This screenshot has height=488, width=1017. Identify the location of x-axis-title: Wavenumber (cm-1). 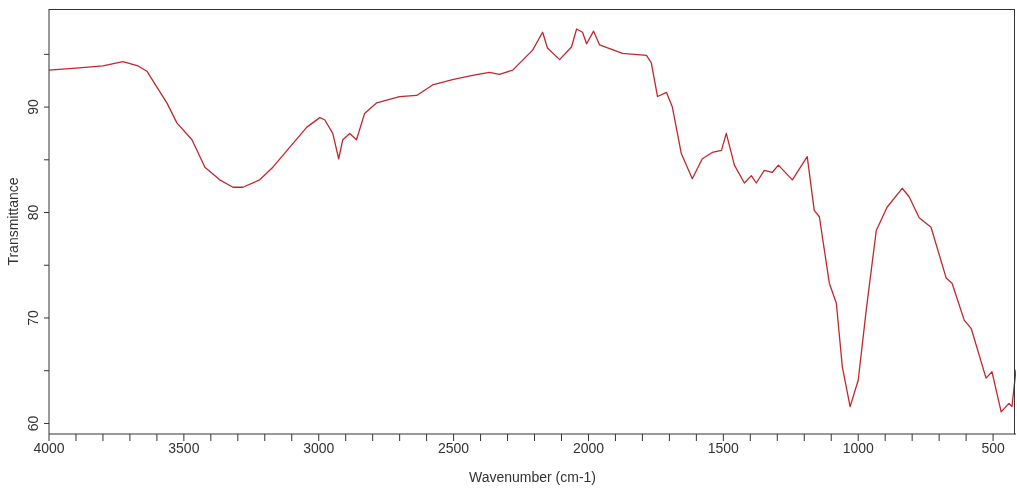
(532, 477).